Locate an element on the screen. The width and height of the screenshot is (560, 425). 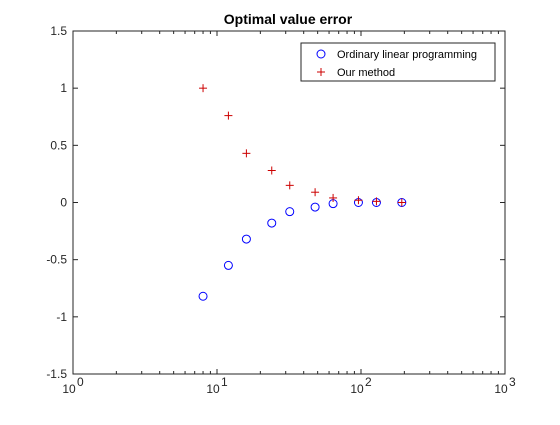
y-tick-label: -1 is located at coordinates (61, 317).